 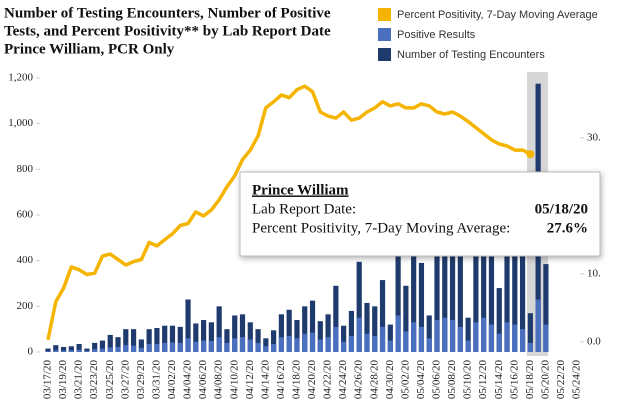 I want to click on x-tick-label: 04/24/20, so click(x=343, y=380).